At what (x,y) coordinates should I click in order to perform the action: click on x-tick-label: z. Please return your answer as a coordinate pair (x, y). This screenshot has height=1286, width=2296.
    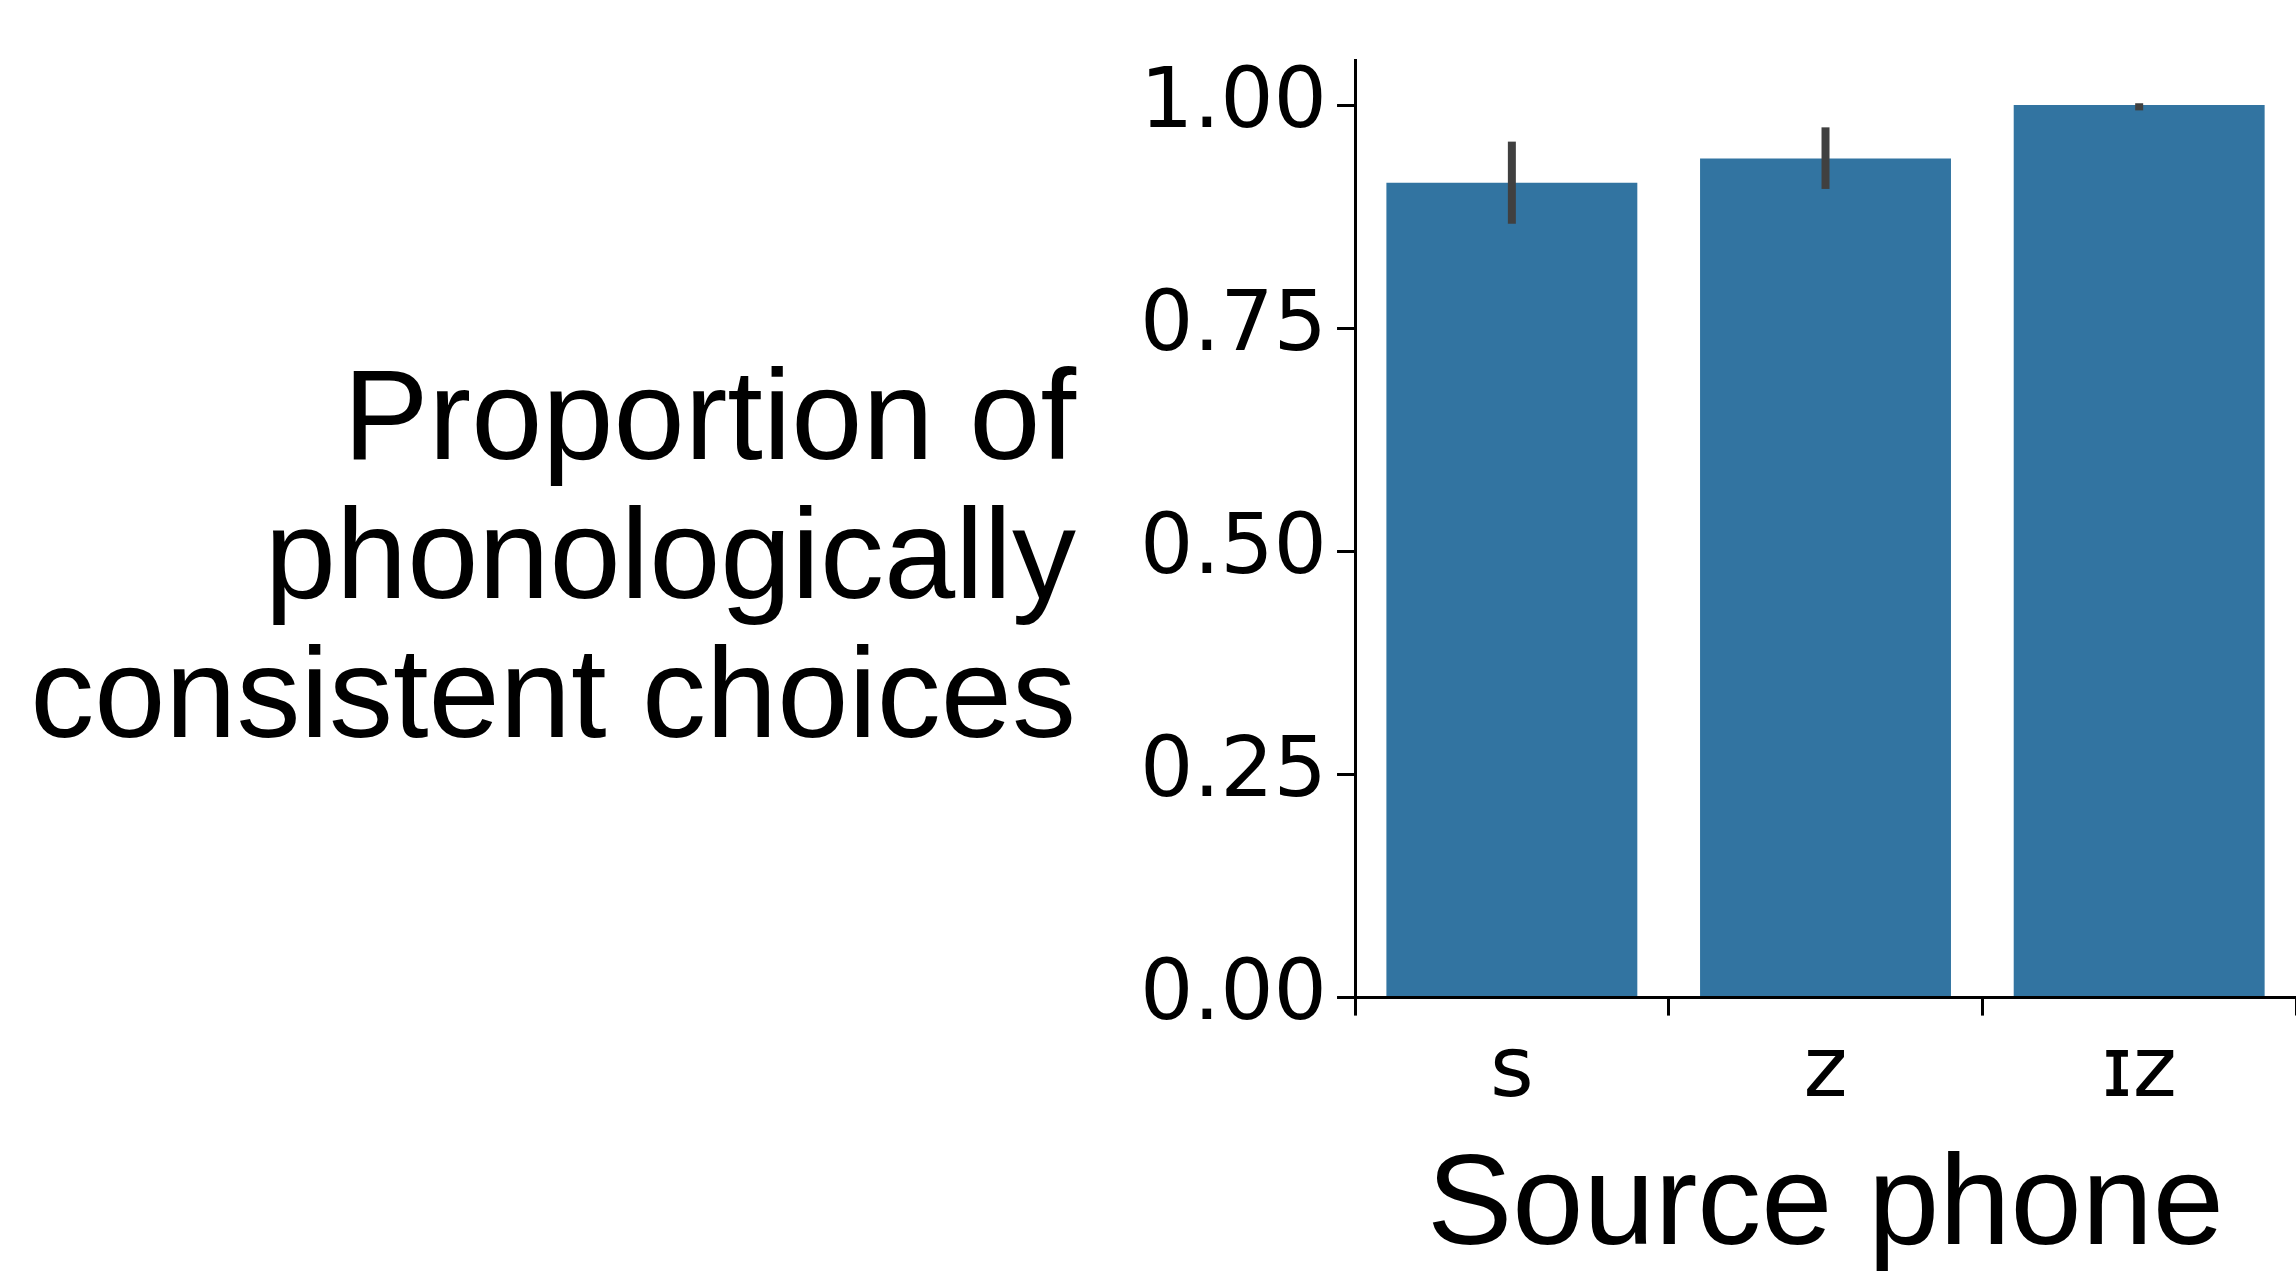
    Looking at the image, I should click on (1825, 1066).